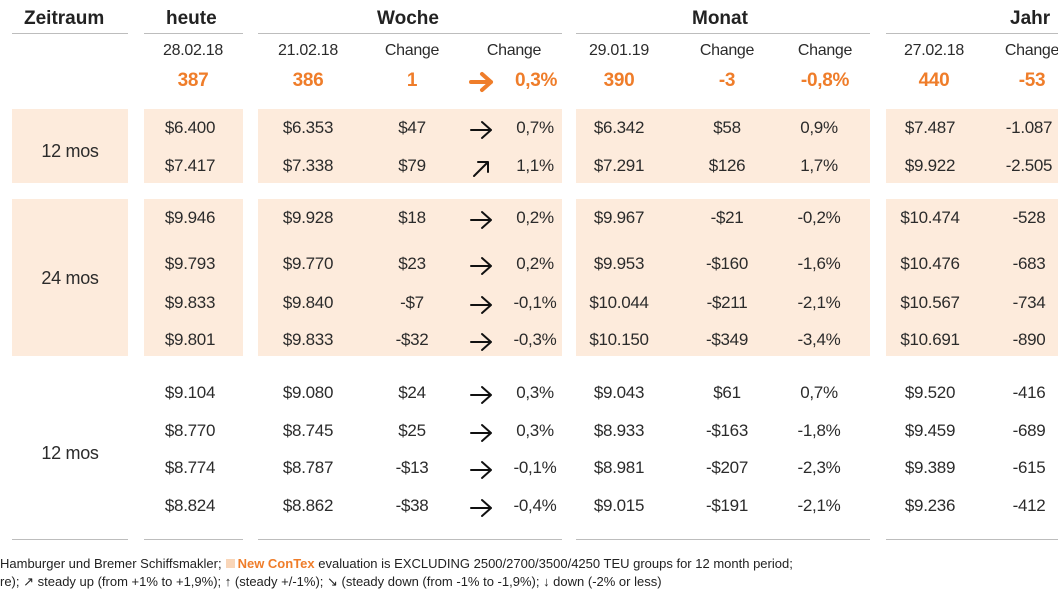  What do you see at coordinates (1029, 302) in the screenshot?
I see `cell-j-change: -734` at bounding box center [1029, 302].